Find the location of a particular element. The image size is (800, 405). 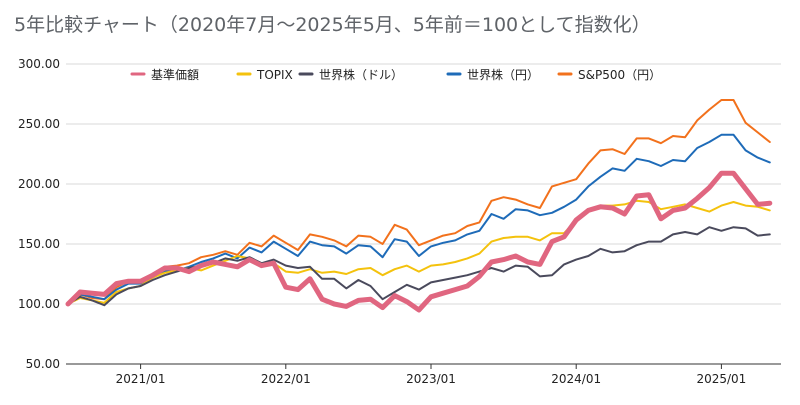

legend-label: 基準価額 is located at coordinates (175, 74).